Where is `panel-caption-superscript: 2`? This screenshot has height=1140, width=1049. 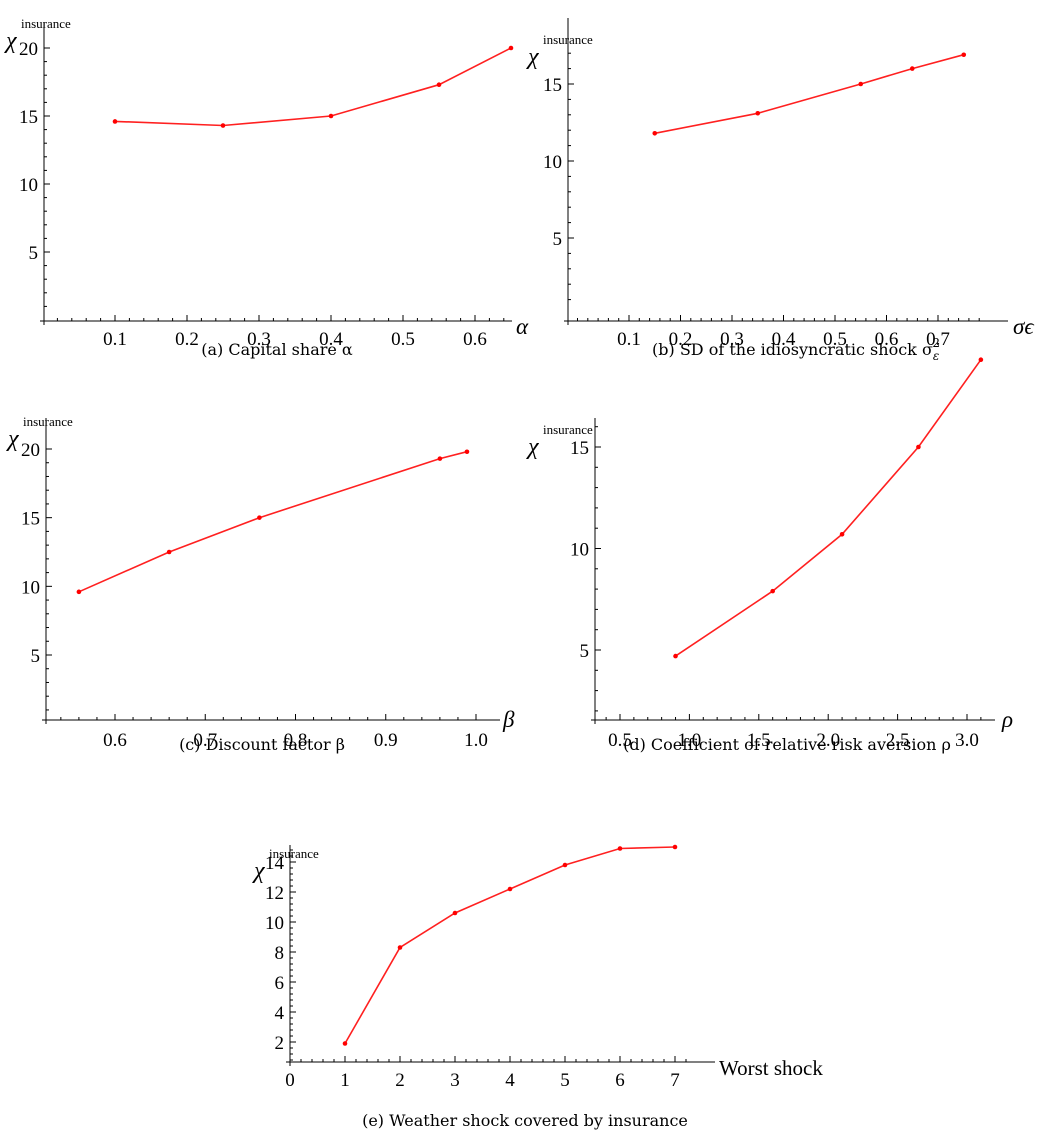 panel-caption-superscript: 2 is located at coordinates (936, 343).